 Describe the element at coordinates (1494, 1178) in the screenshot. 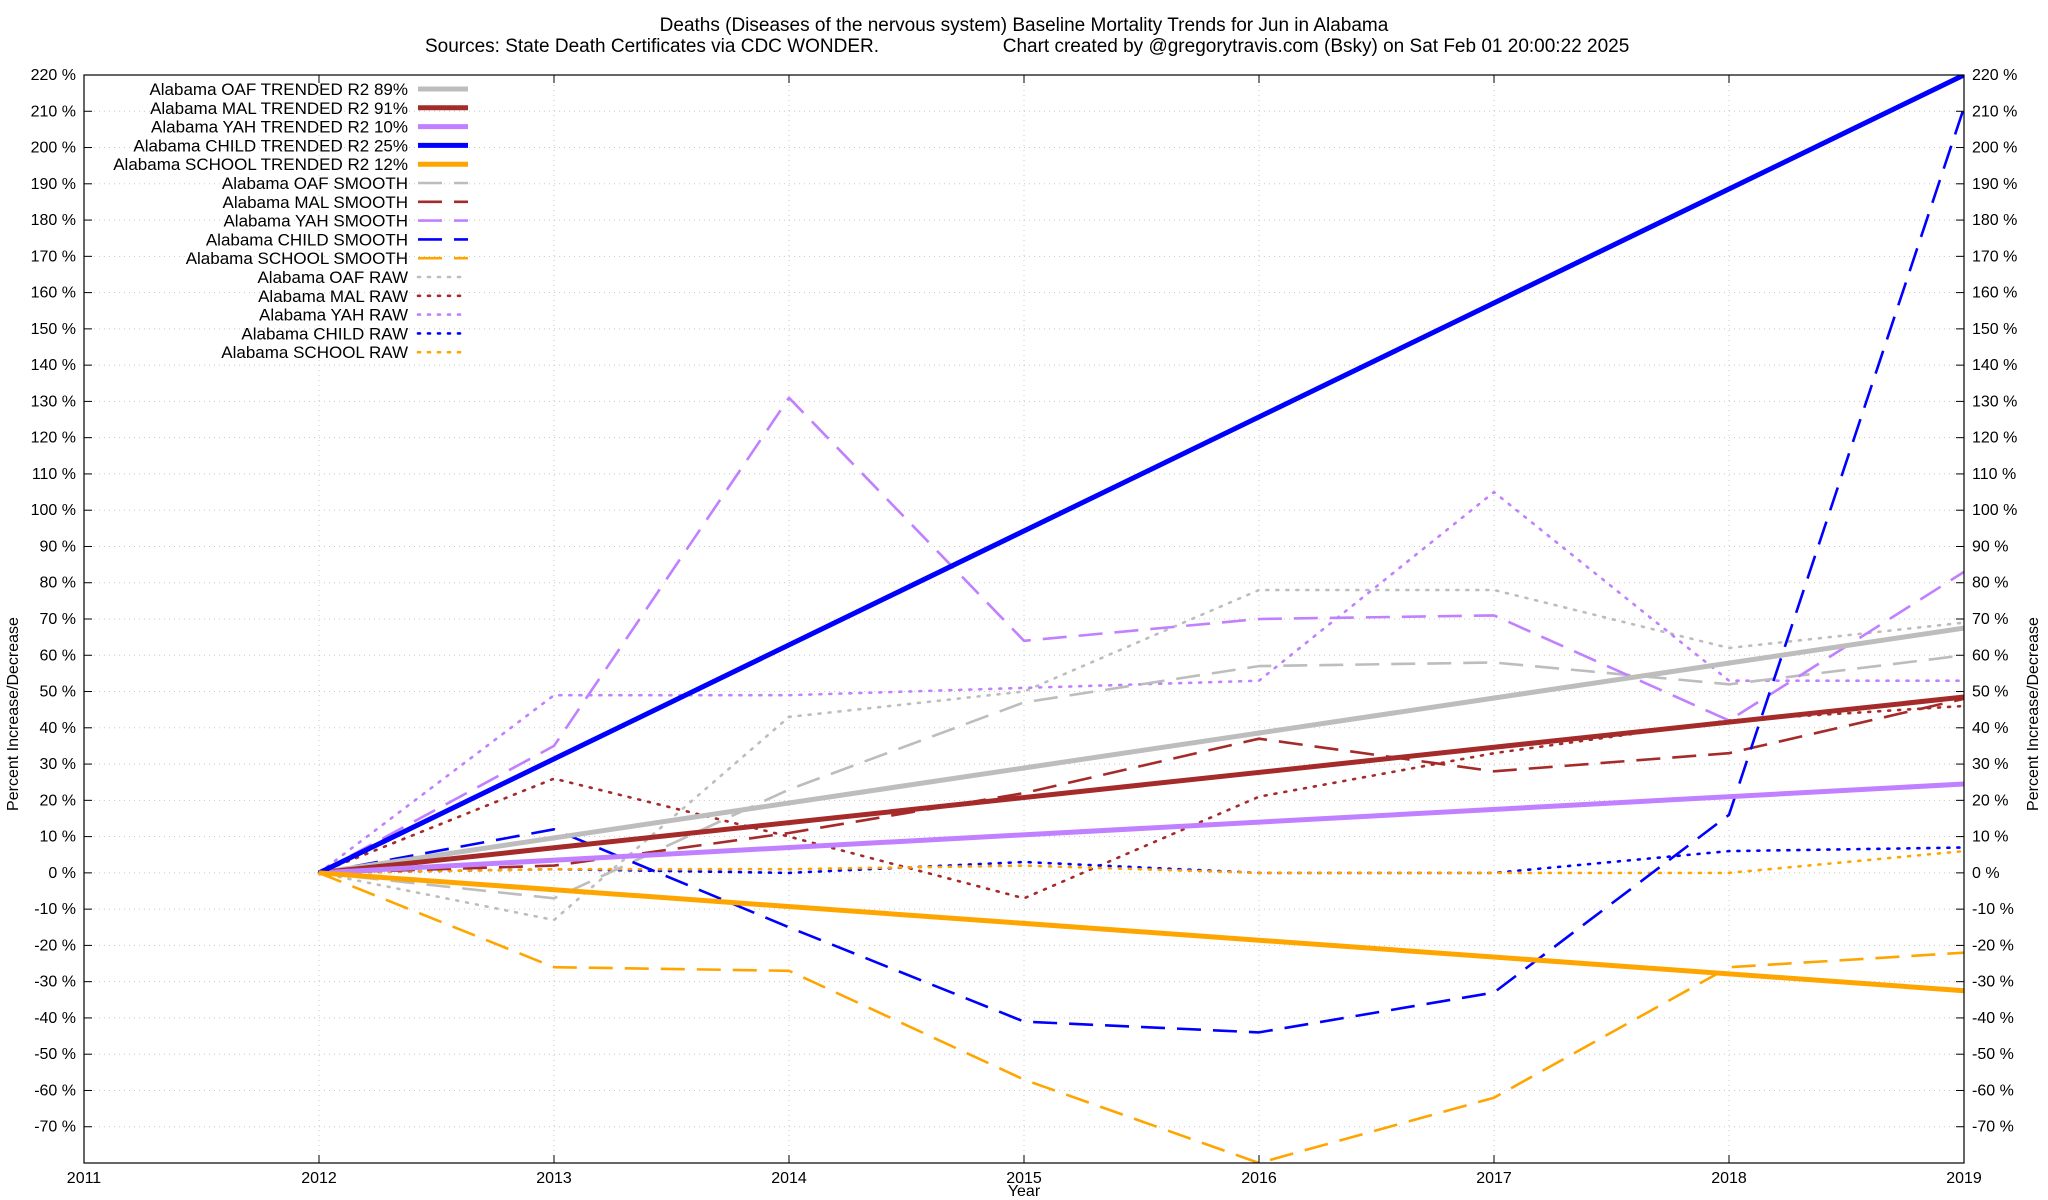

I see `x-tick-label: 2017` at that location.